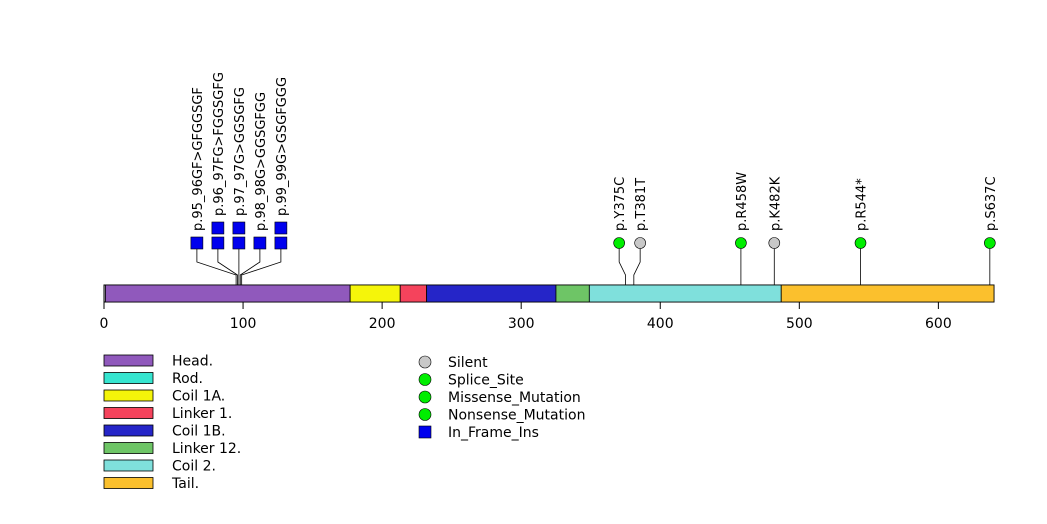 This screenshot has width=1047, height=524. What do you see at coordinates (282, 146) in the screenshot?
I see `mutation-label-4: p.99_99G>GSGFGGG` at bounding box center [282, 146].